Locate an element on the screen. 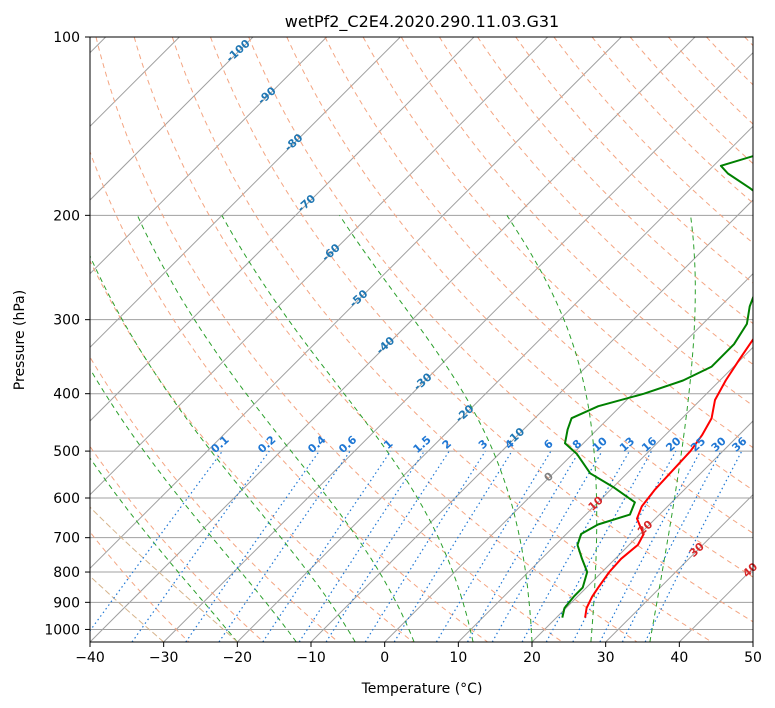 The image size is (775, 708). y-tick-label: 100 is located at coordinates (66, 38).